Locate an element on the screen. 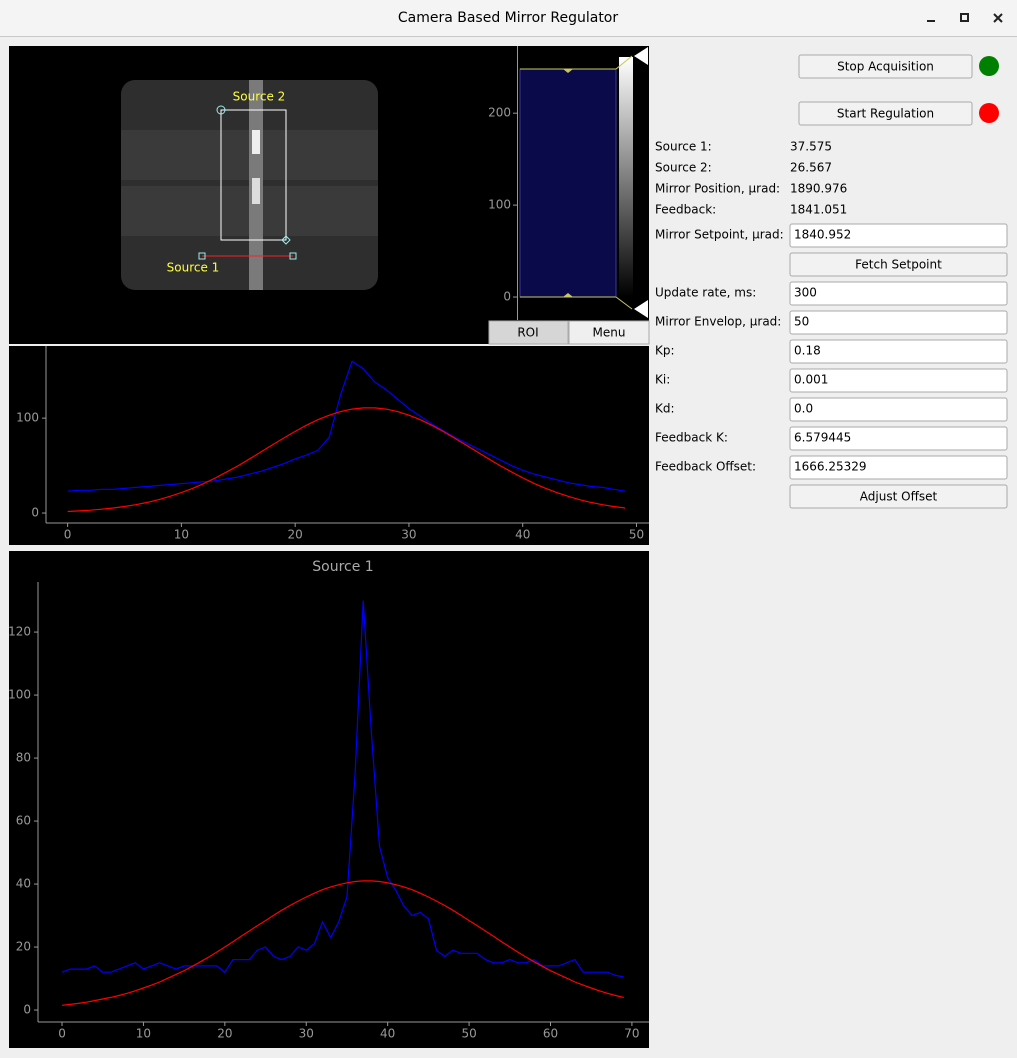  title-bar is located at coordinates (508, 18).